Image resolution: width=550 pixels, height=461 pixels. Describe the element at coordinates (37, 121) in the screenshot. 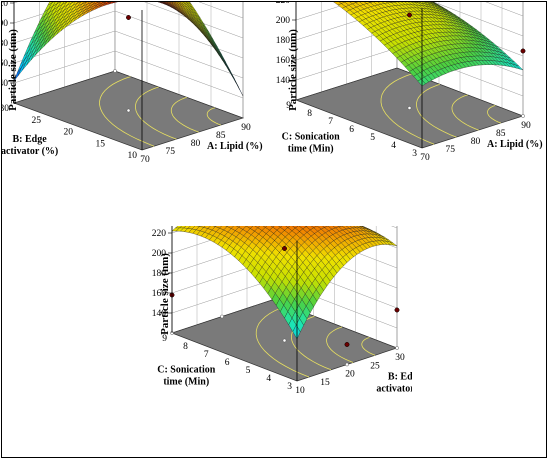

I see `y-tick-label: 25` at that location.